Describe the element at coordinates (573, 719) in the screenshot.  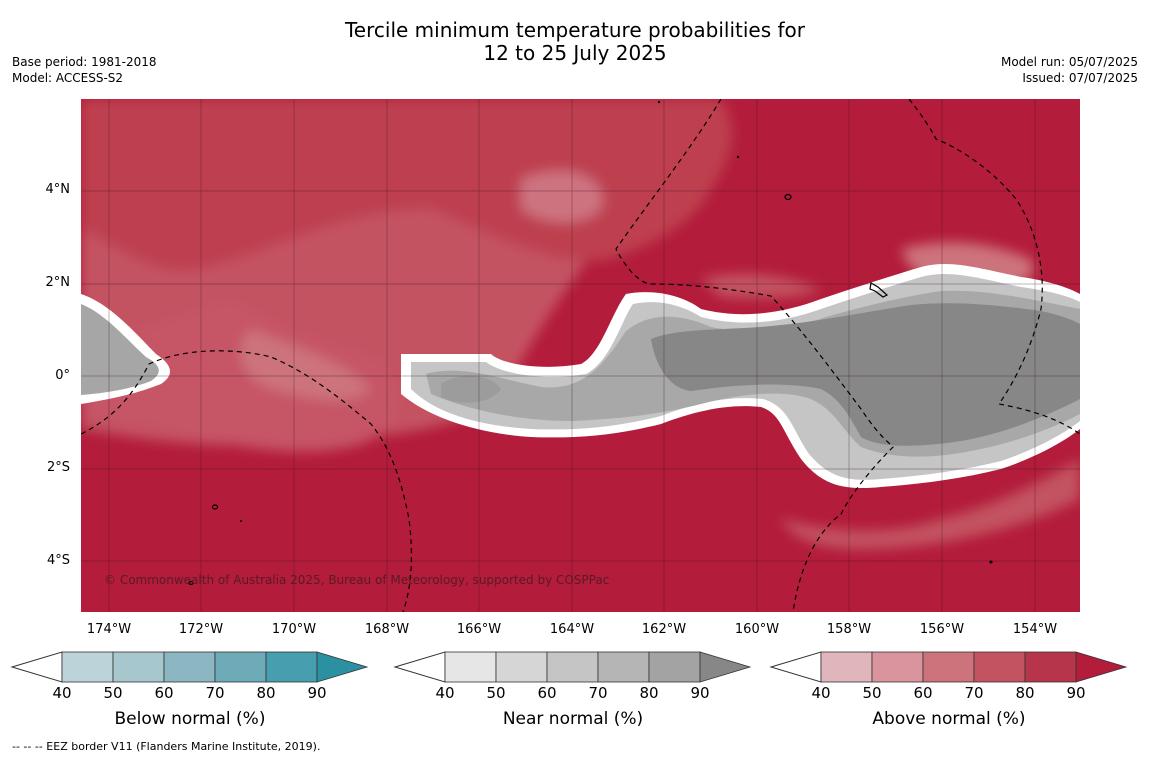
I see `colorbar-near-title: Near normal (%)` at that location.